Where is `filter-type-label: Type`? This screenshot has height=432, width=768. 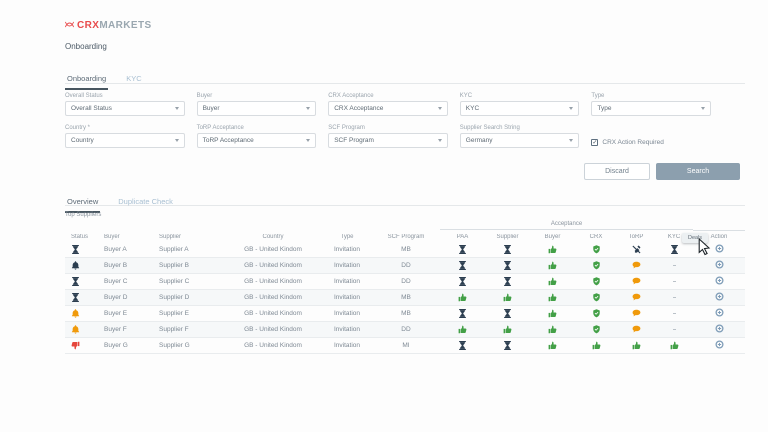
filter-type-label: Type is located at coordinates (598, 96).